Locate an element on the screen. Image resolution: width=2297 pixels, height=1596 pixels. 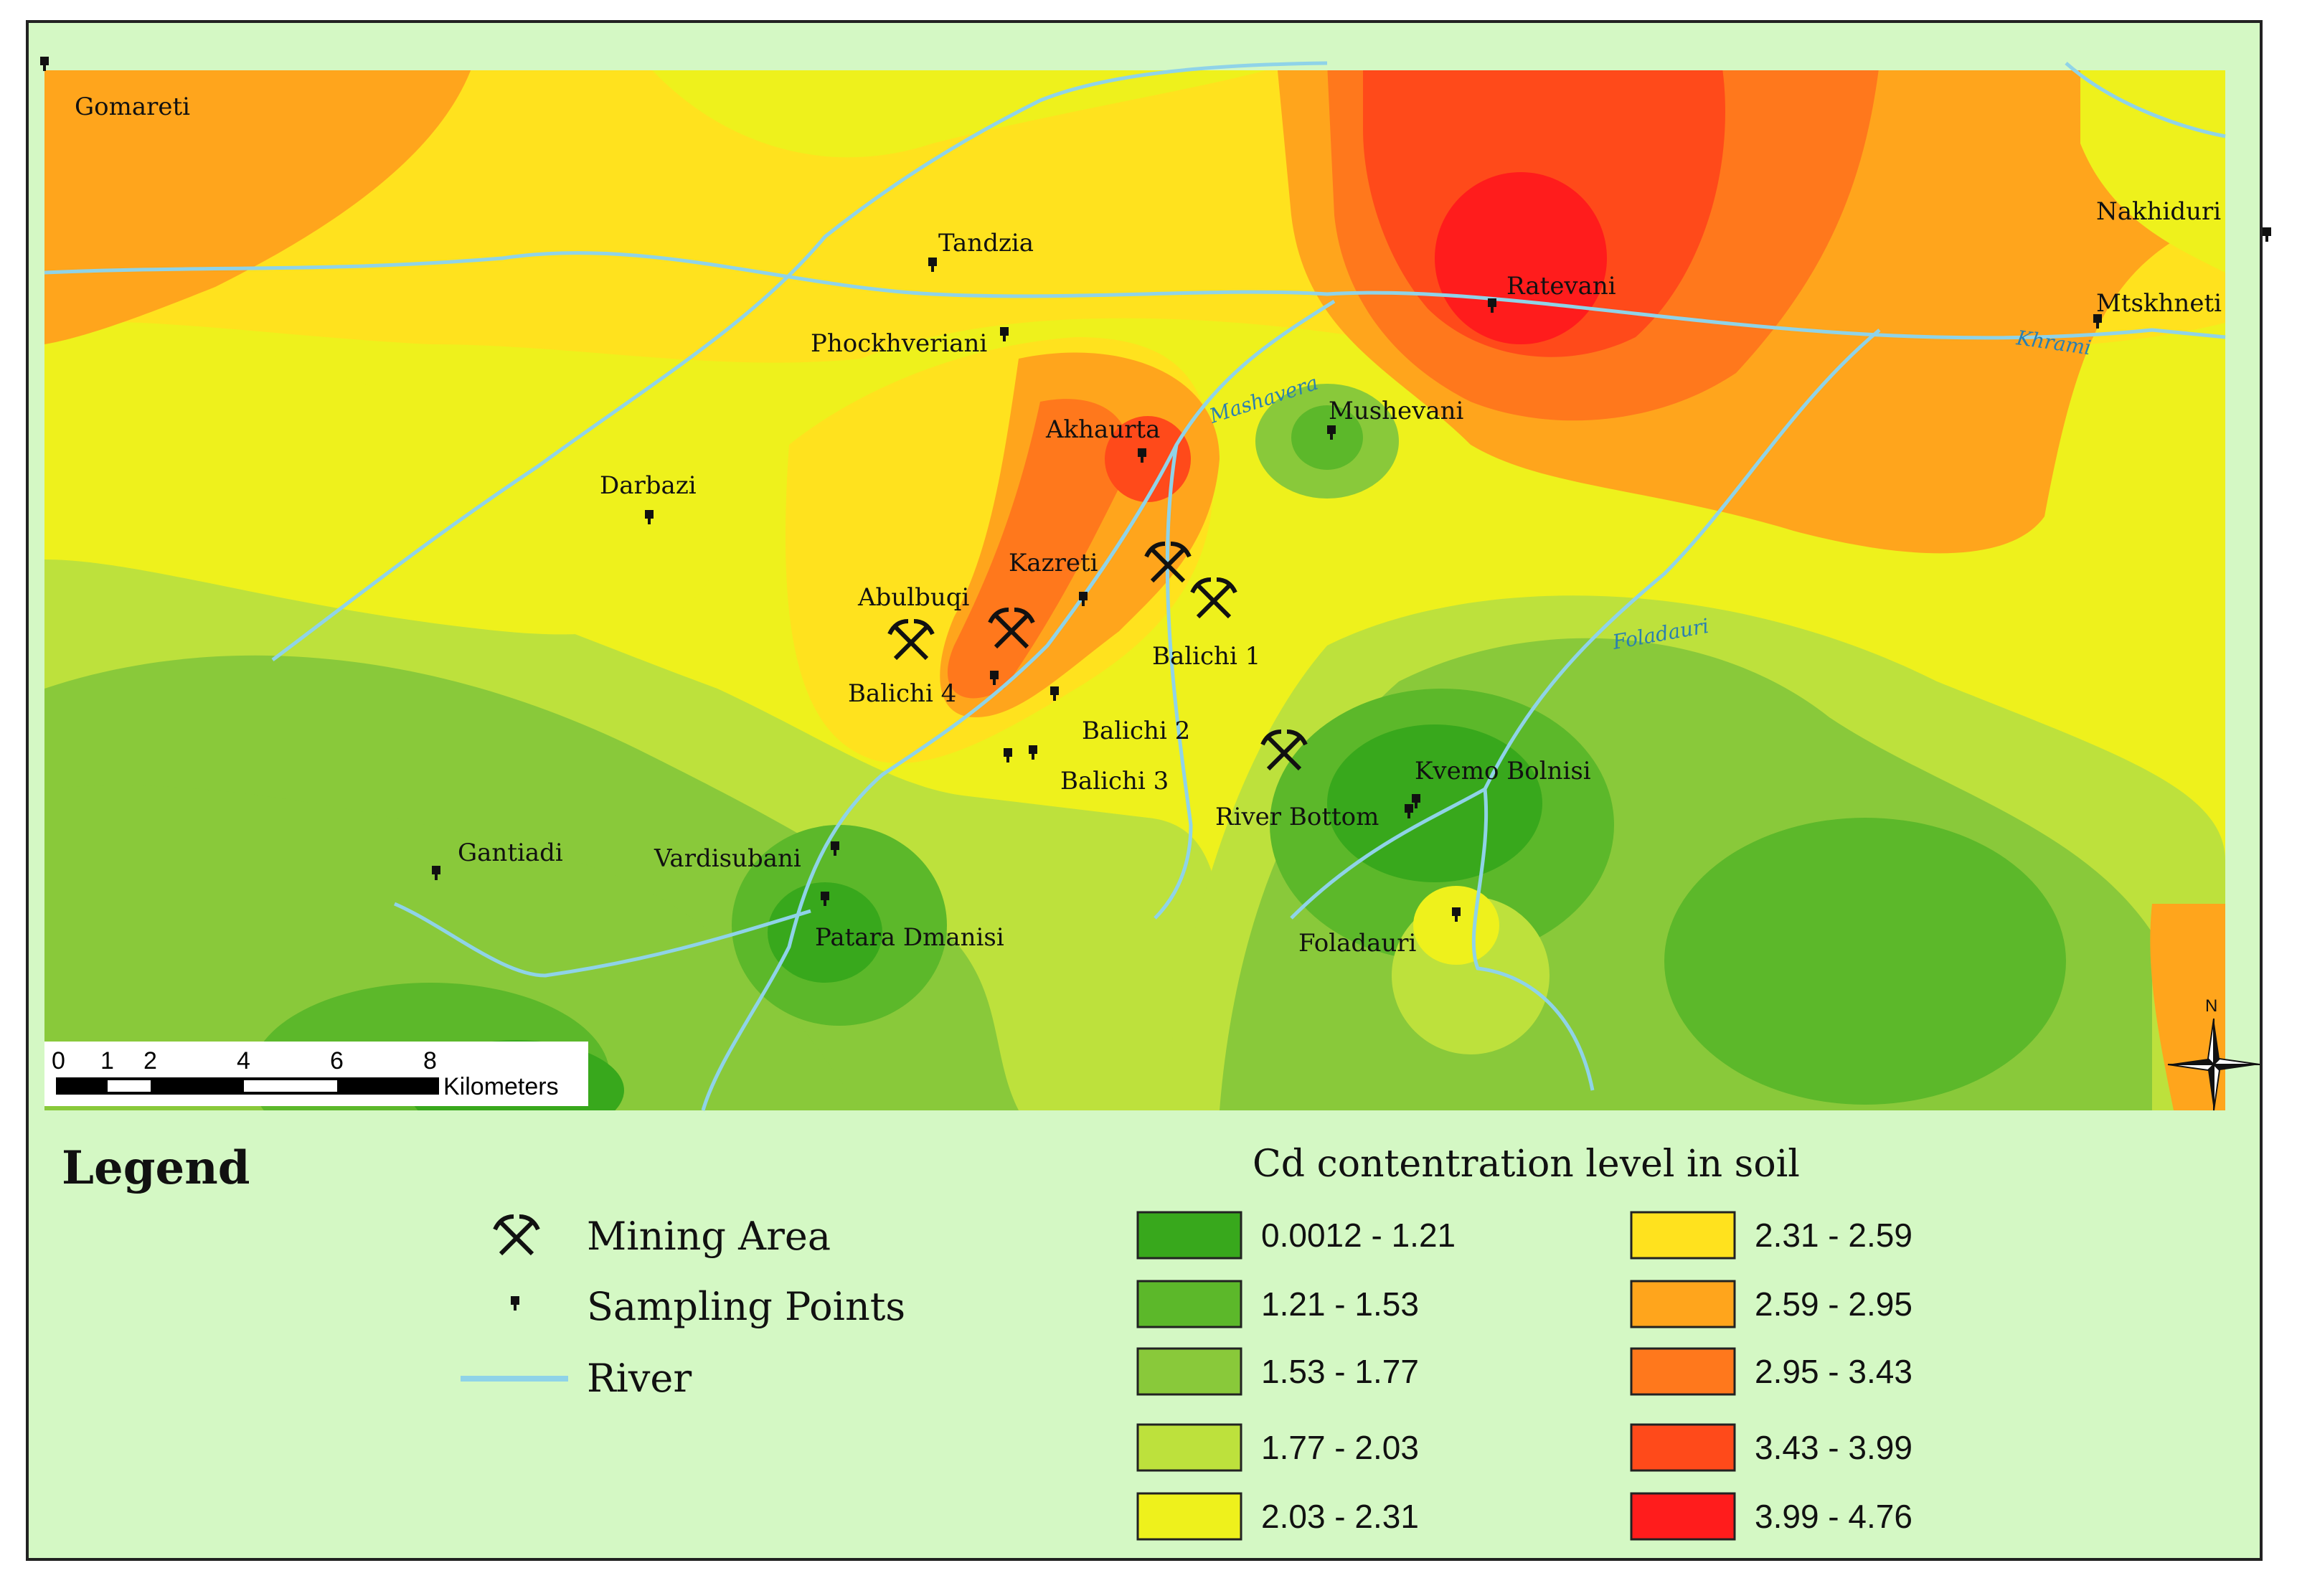
town-label-abulbuqi: Abulbuqi is located at coordinates (913, 597).